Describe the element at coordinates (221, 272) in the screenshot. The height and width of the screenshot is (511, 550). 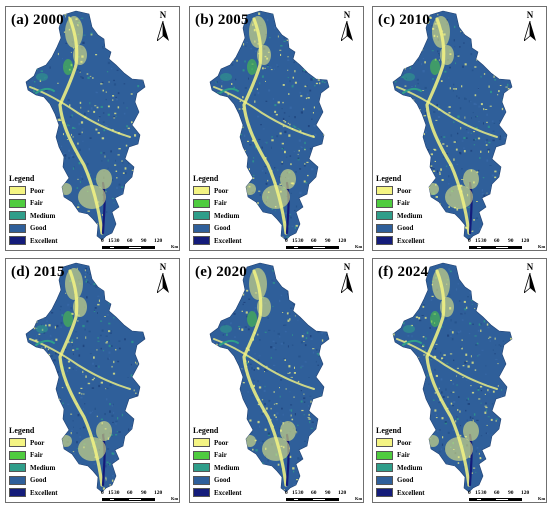
I see `panel-title: (e) 2020` at that location.